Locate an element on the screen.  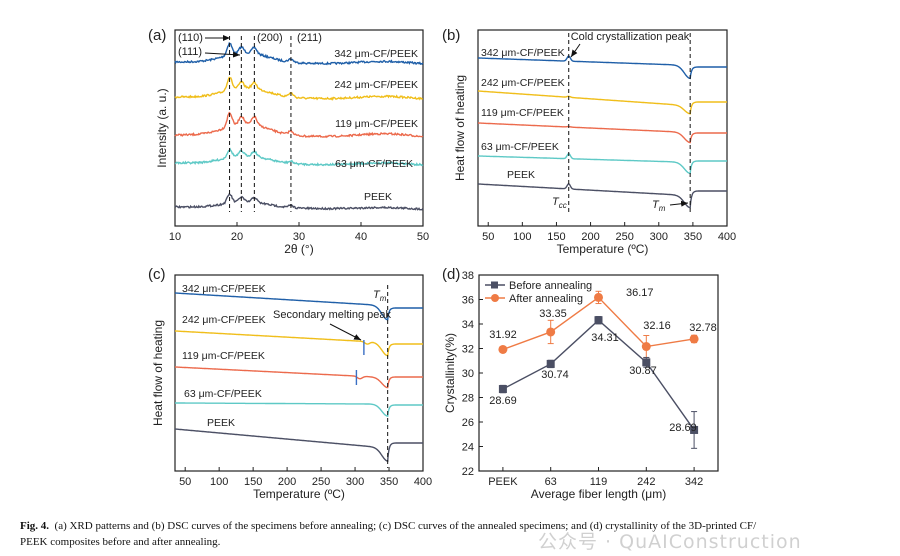
panel-label: (c) is located at coordinates (157, 274).